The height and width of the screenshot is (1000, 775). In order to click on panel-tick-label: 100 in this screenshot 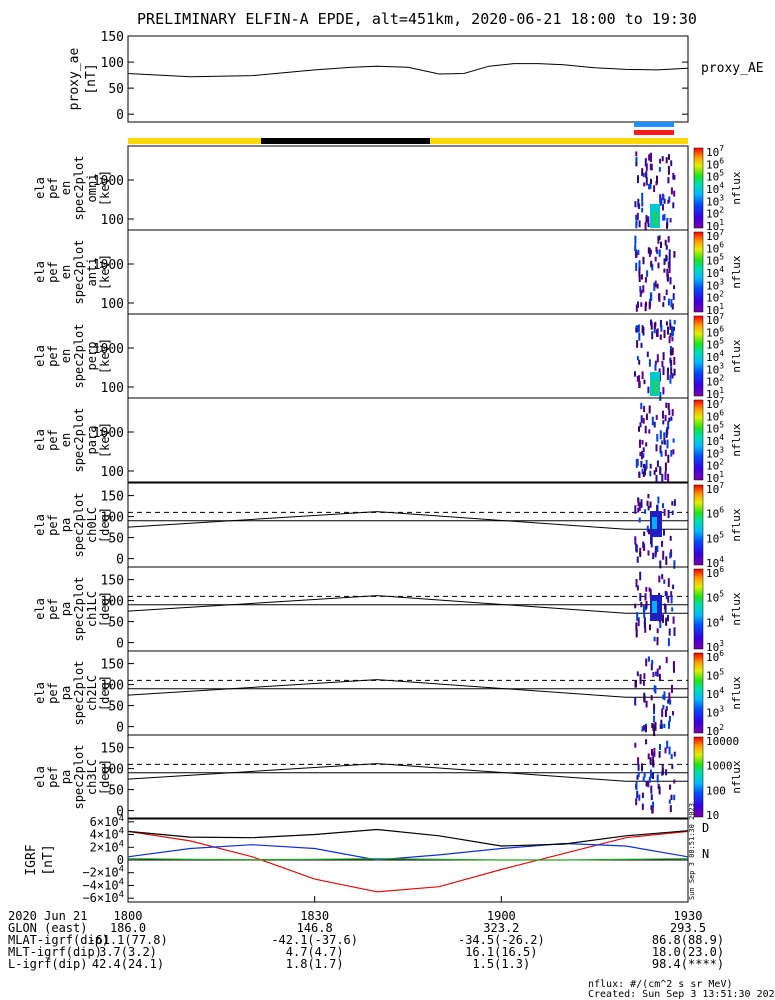, I will do `click(112, 602)`.